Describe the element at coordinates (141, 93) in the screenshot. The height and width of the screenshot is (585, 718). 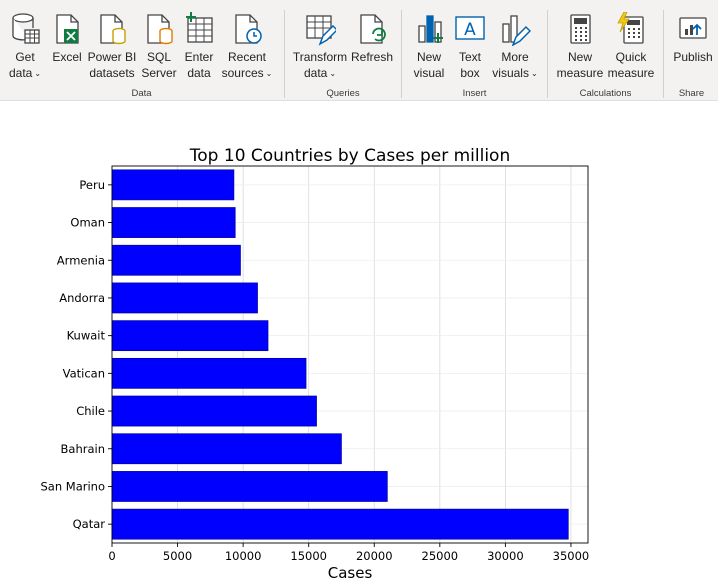
I see `group-label-data: Data` at that location.